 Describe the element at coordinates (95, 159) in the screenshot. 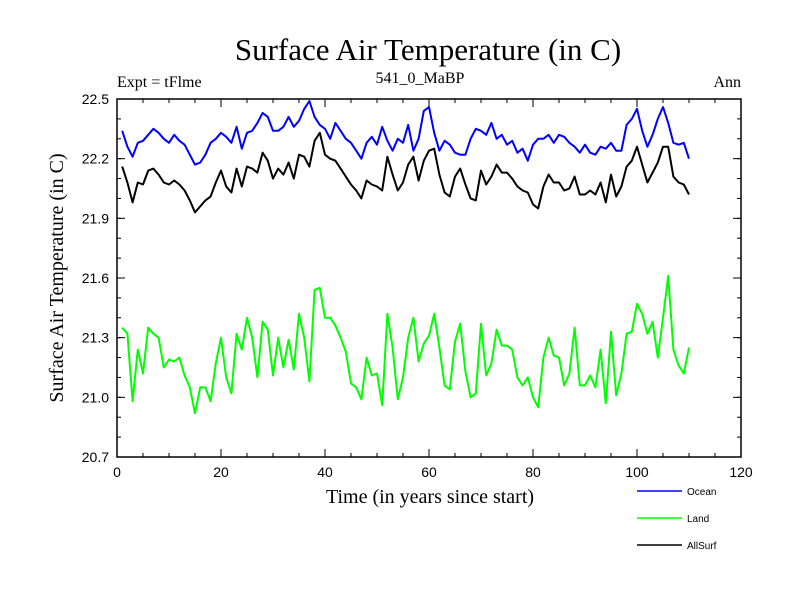

I see `y-tick-label: 22.2` at that location.